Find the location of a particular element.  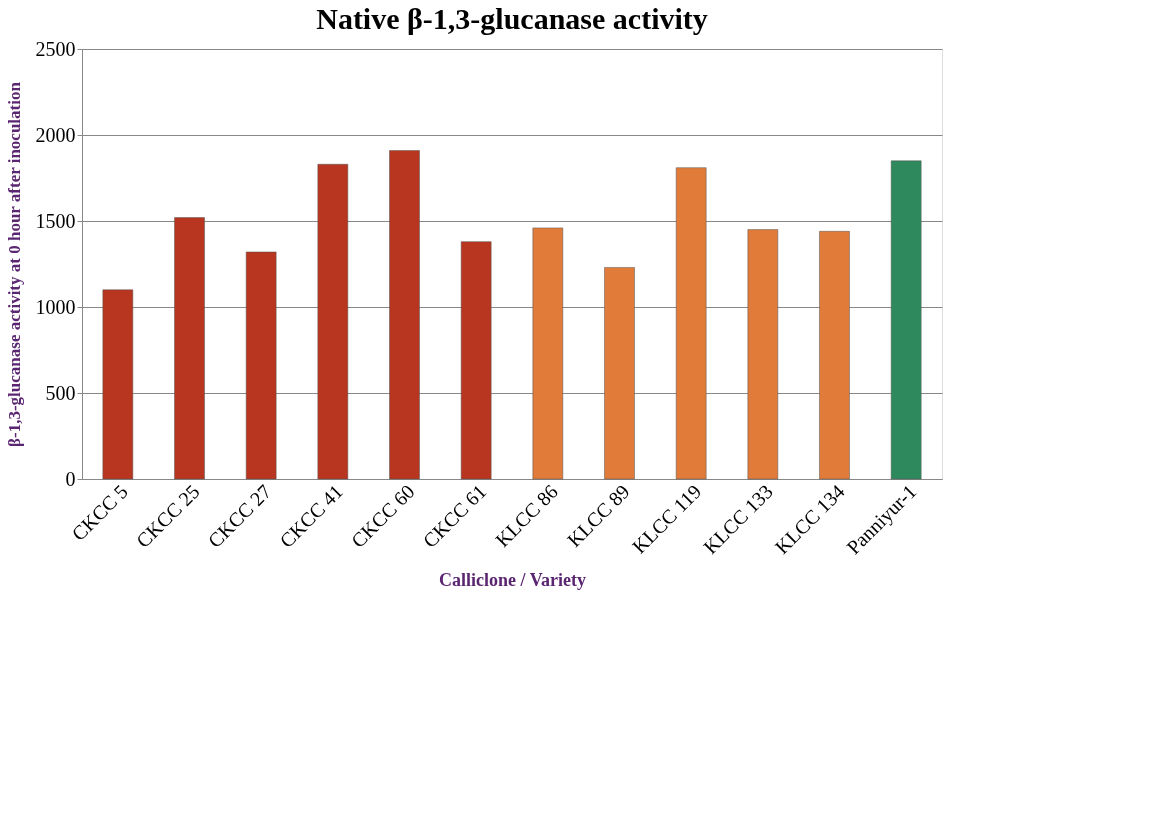

y-tick-label: 500 is located at coordinates (60, 392).